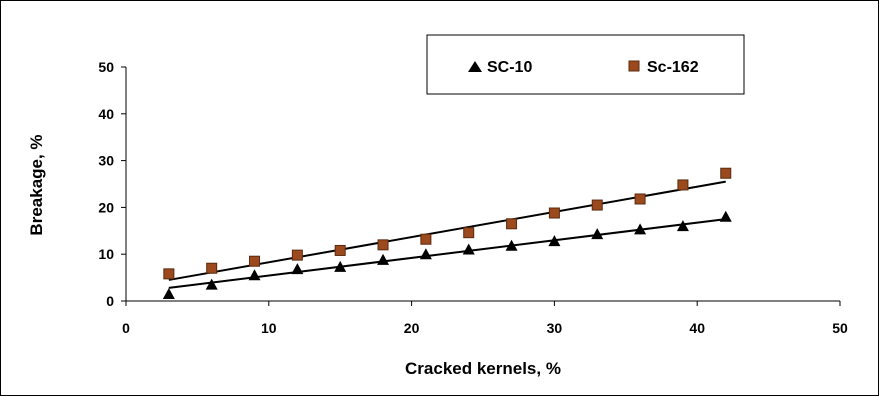 This screenshot has height=396, width=879. Describe the element at coordinates (509, 67) in the screenshot. I see `legend-label-sc-10: SC-10` at that location.